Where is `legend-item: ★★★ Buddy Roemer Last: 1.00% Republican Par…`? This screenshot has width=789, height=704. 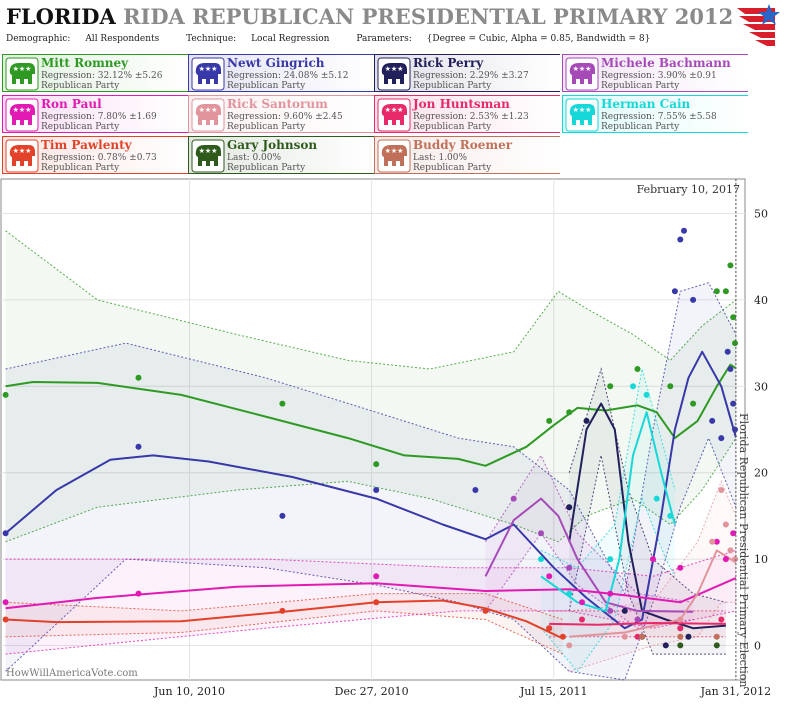
legend-item: ★★★ Buddy Roemer Last: 1.00% Republican Par… is located at coordinates (467, 155).